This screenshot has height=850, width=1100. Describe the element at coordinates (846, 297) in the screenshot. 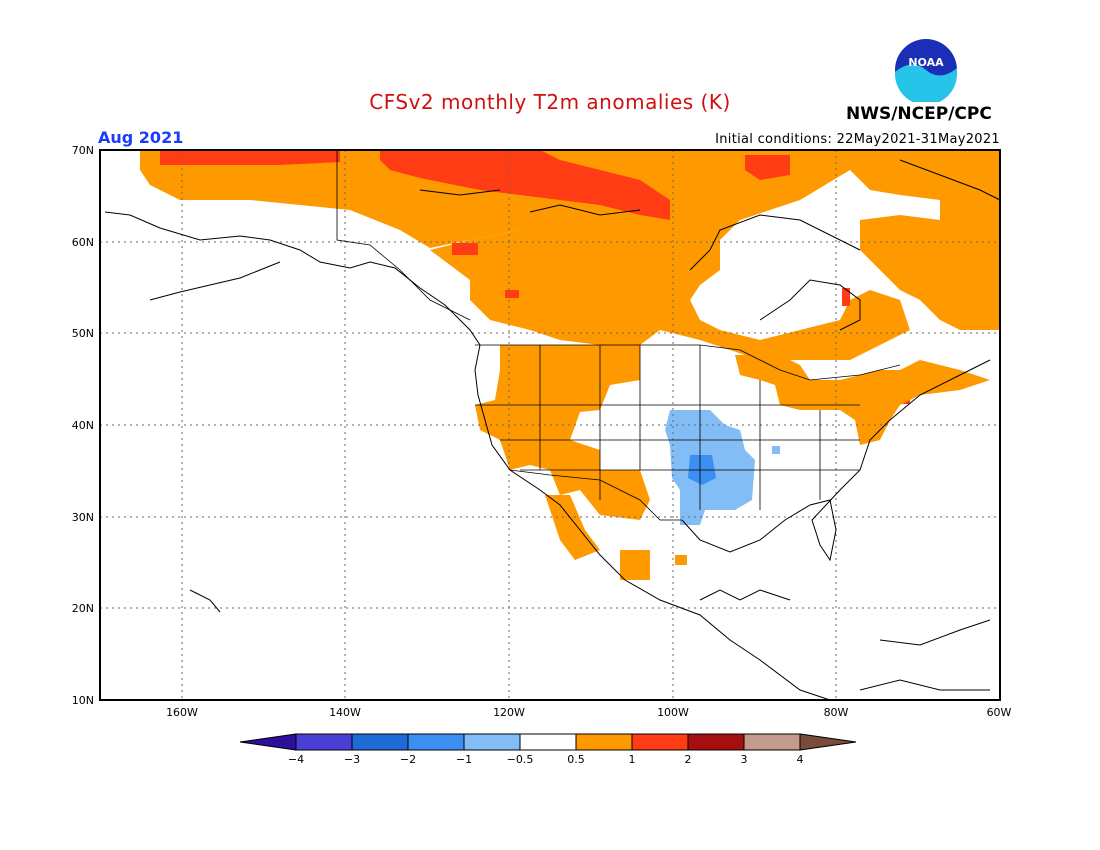

I see `anomaly-region-red-quebec` at that location.